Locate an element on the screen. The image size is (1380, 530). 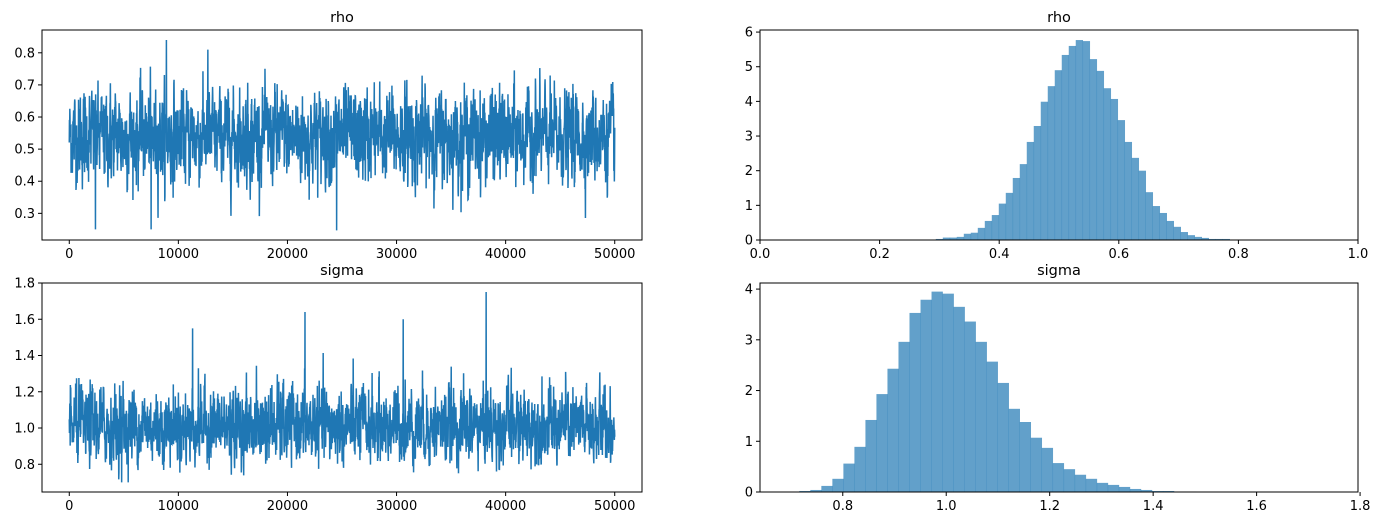
x-tick-label: 0.4 is located at coordinates (999, 254).